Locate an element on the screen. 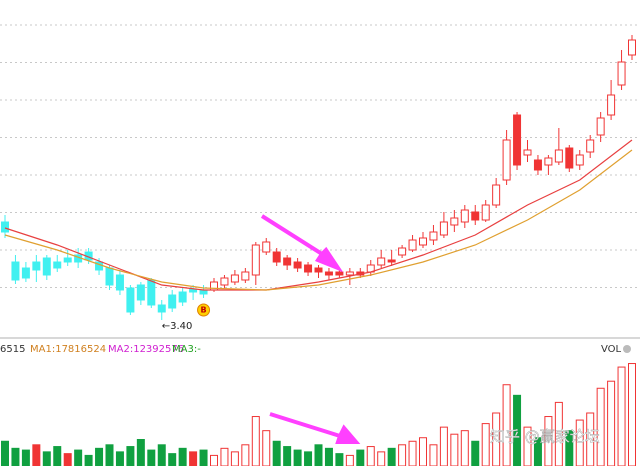  vol-label: VOL is located at coordinates (611, 349).